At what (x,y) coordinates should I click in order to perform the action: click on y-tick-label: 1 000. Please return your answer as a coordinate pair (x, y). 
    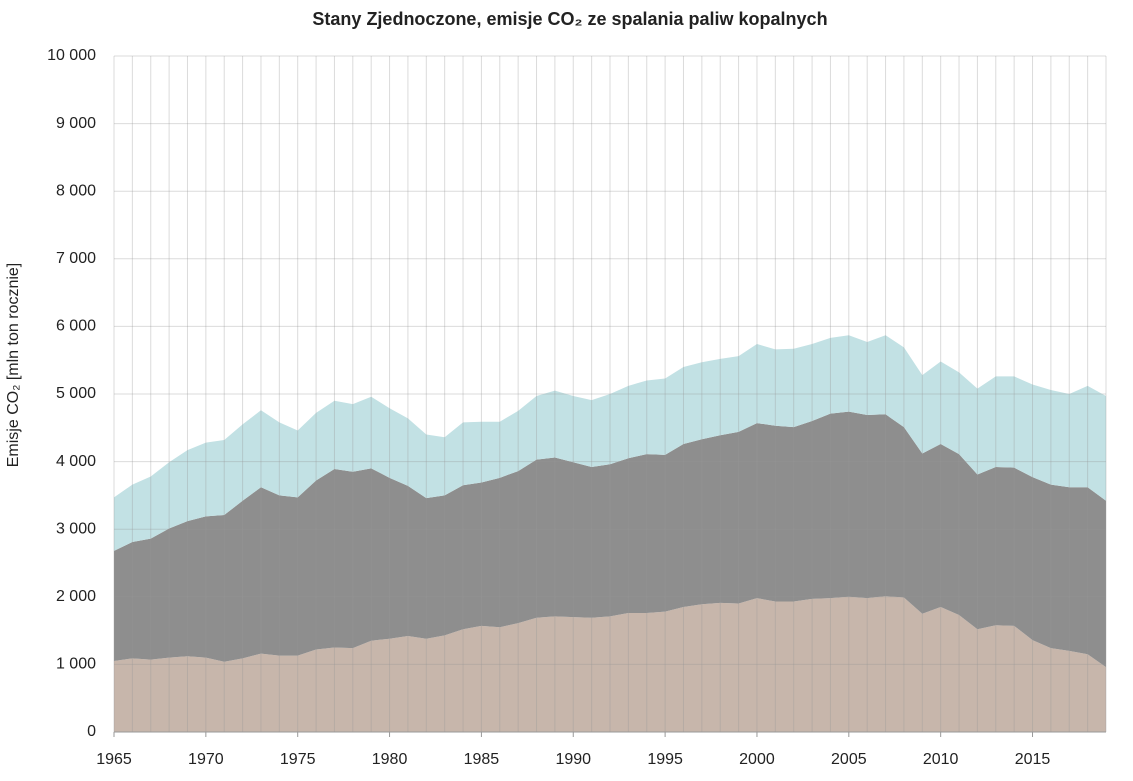
    Looking at the image, I should click on (76, 664).